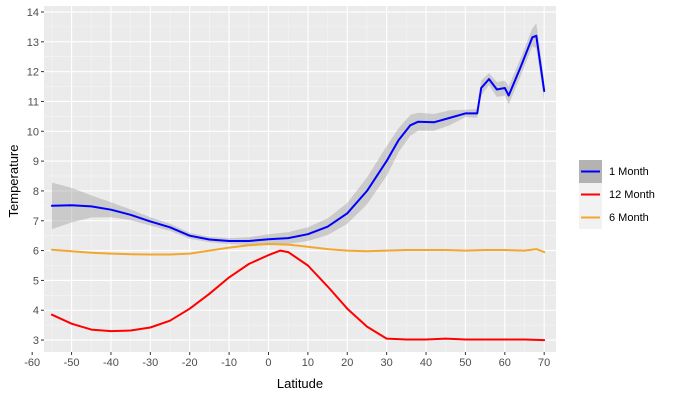 The height and width of the screenshot is (402, 675). I want to click on x-tick-label: 60, so click(505, 363).